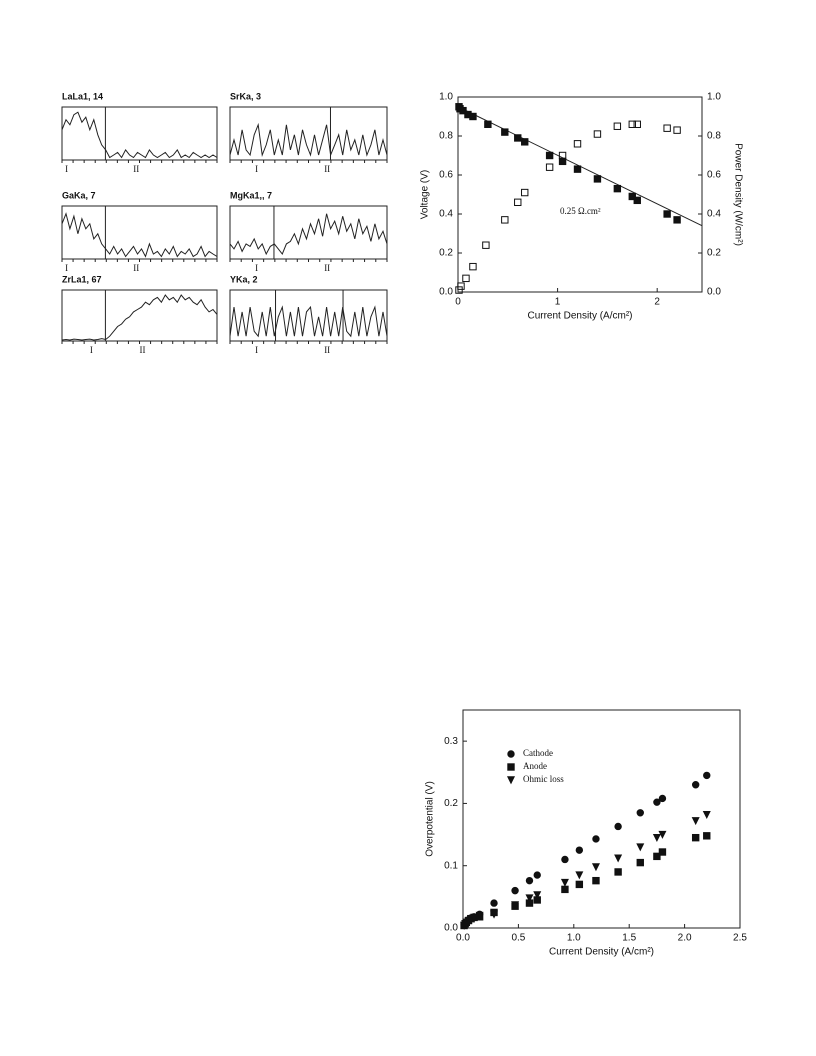 The height and width of the screenshot is (1056, 816). I want to click on y-axis-label: Voltage (V), so click(425, 194).